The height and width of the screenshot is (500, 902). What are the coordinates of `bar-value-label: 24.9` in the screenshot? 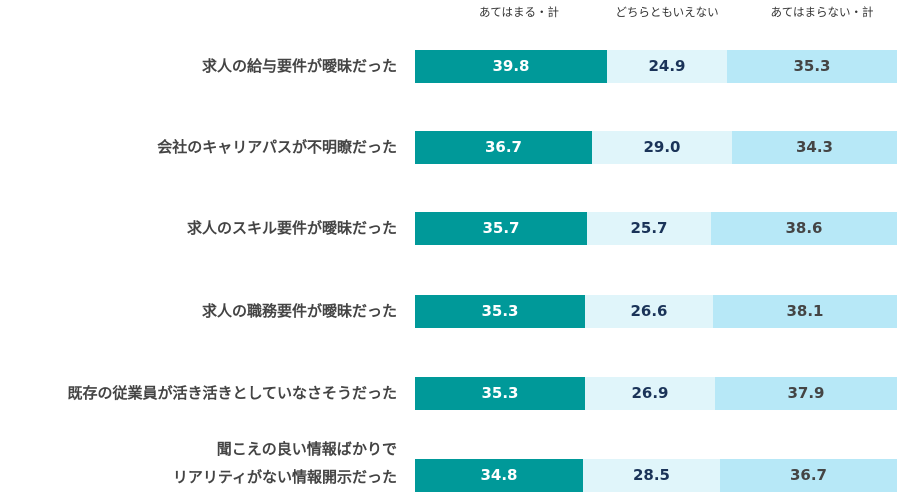 It's located at (667, 65).